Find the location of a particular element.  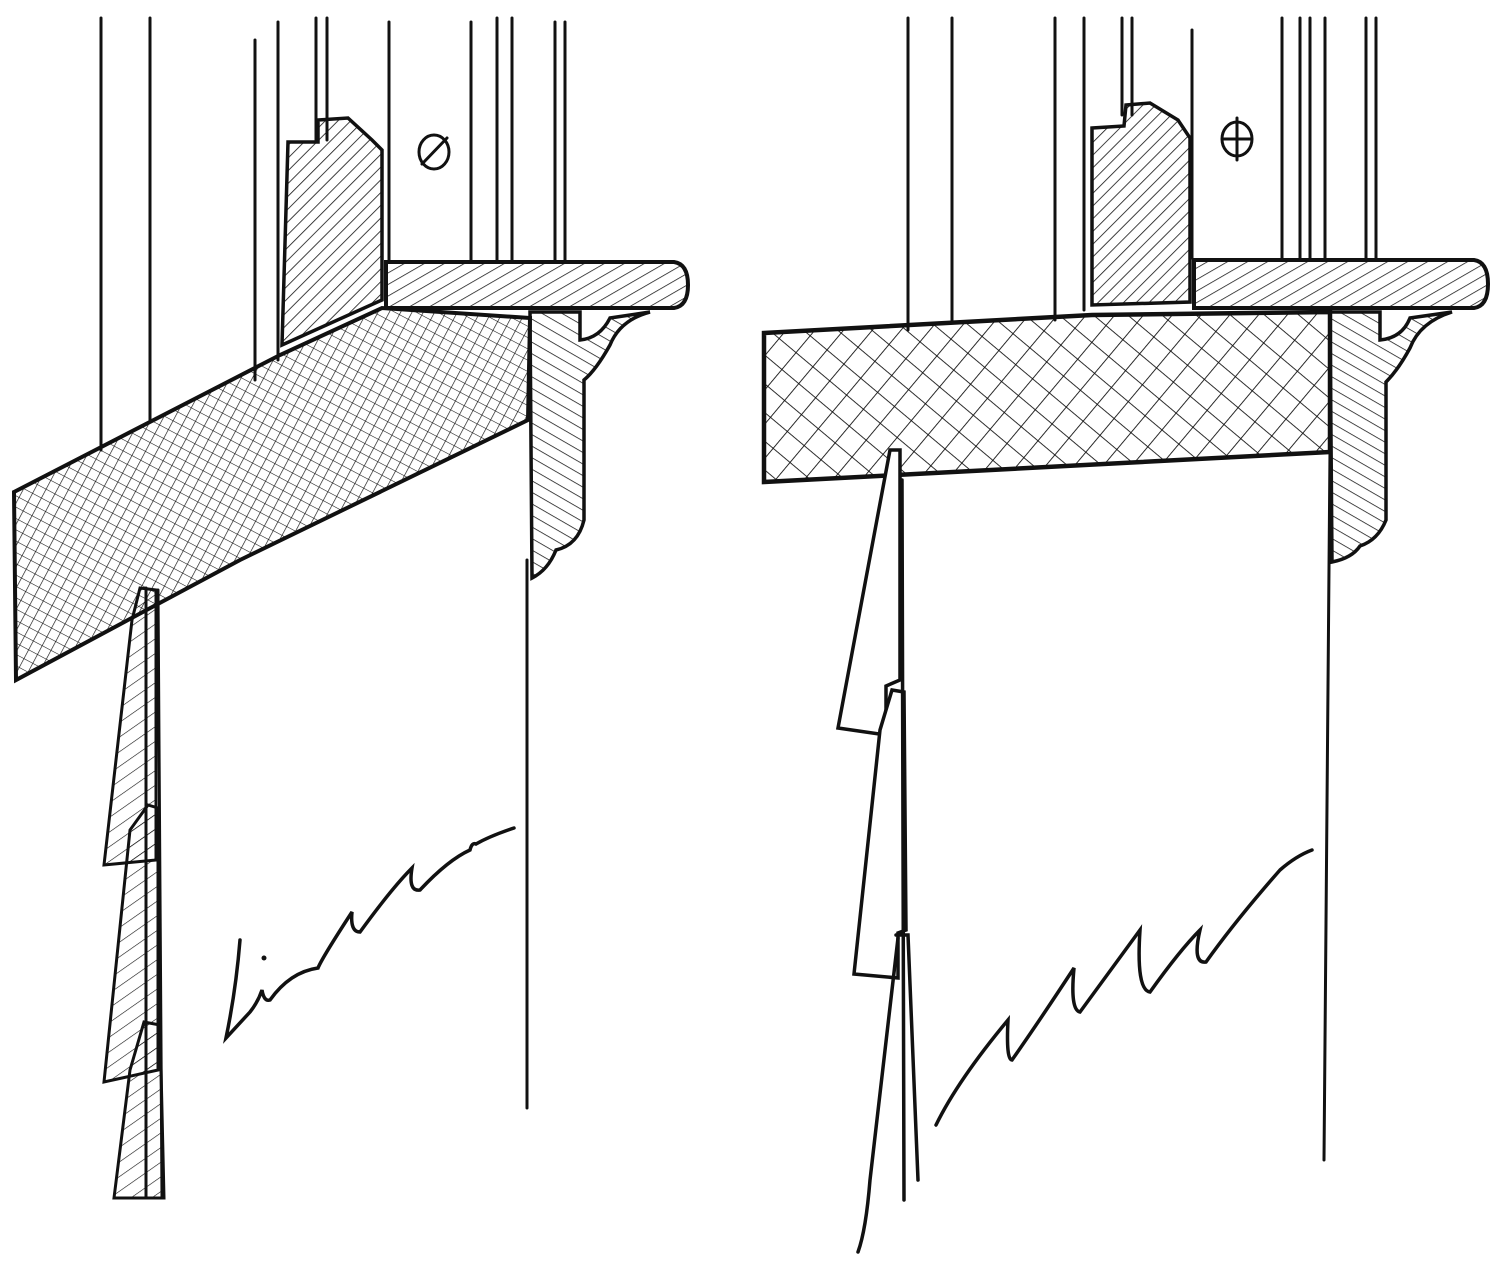

left-stop-block is located at coordinates (332, 232).